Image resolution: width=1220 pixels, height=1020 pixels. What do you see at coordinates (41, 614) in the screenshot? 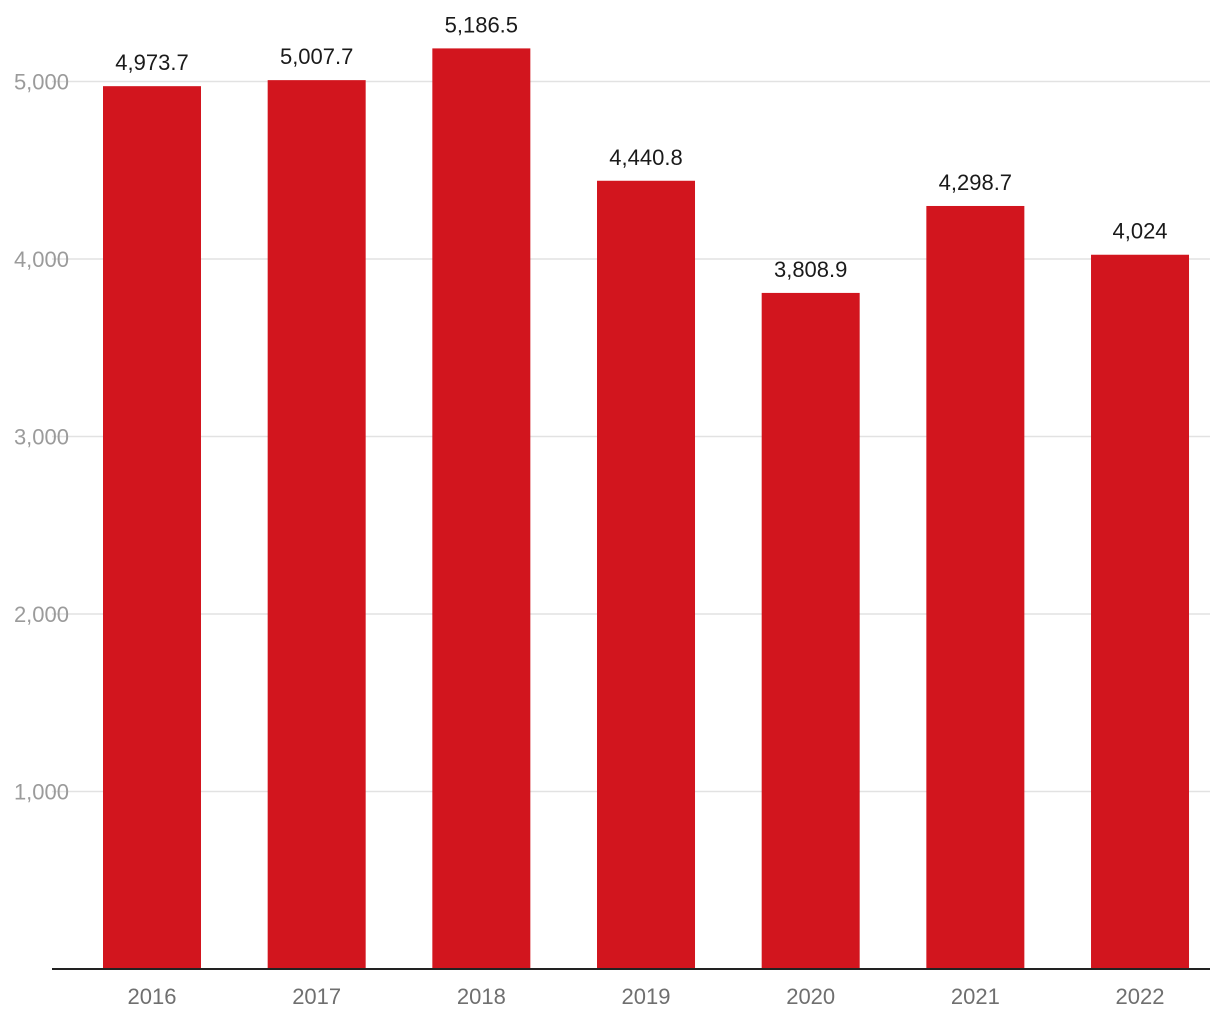
I see `y-tick-label: 2,000` at bounding box center [41, 614].